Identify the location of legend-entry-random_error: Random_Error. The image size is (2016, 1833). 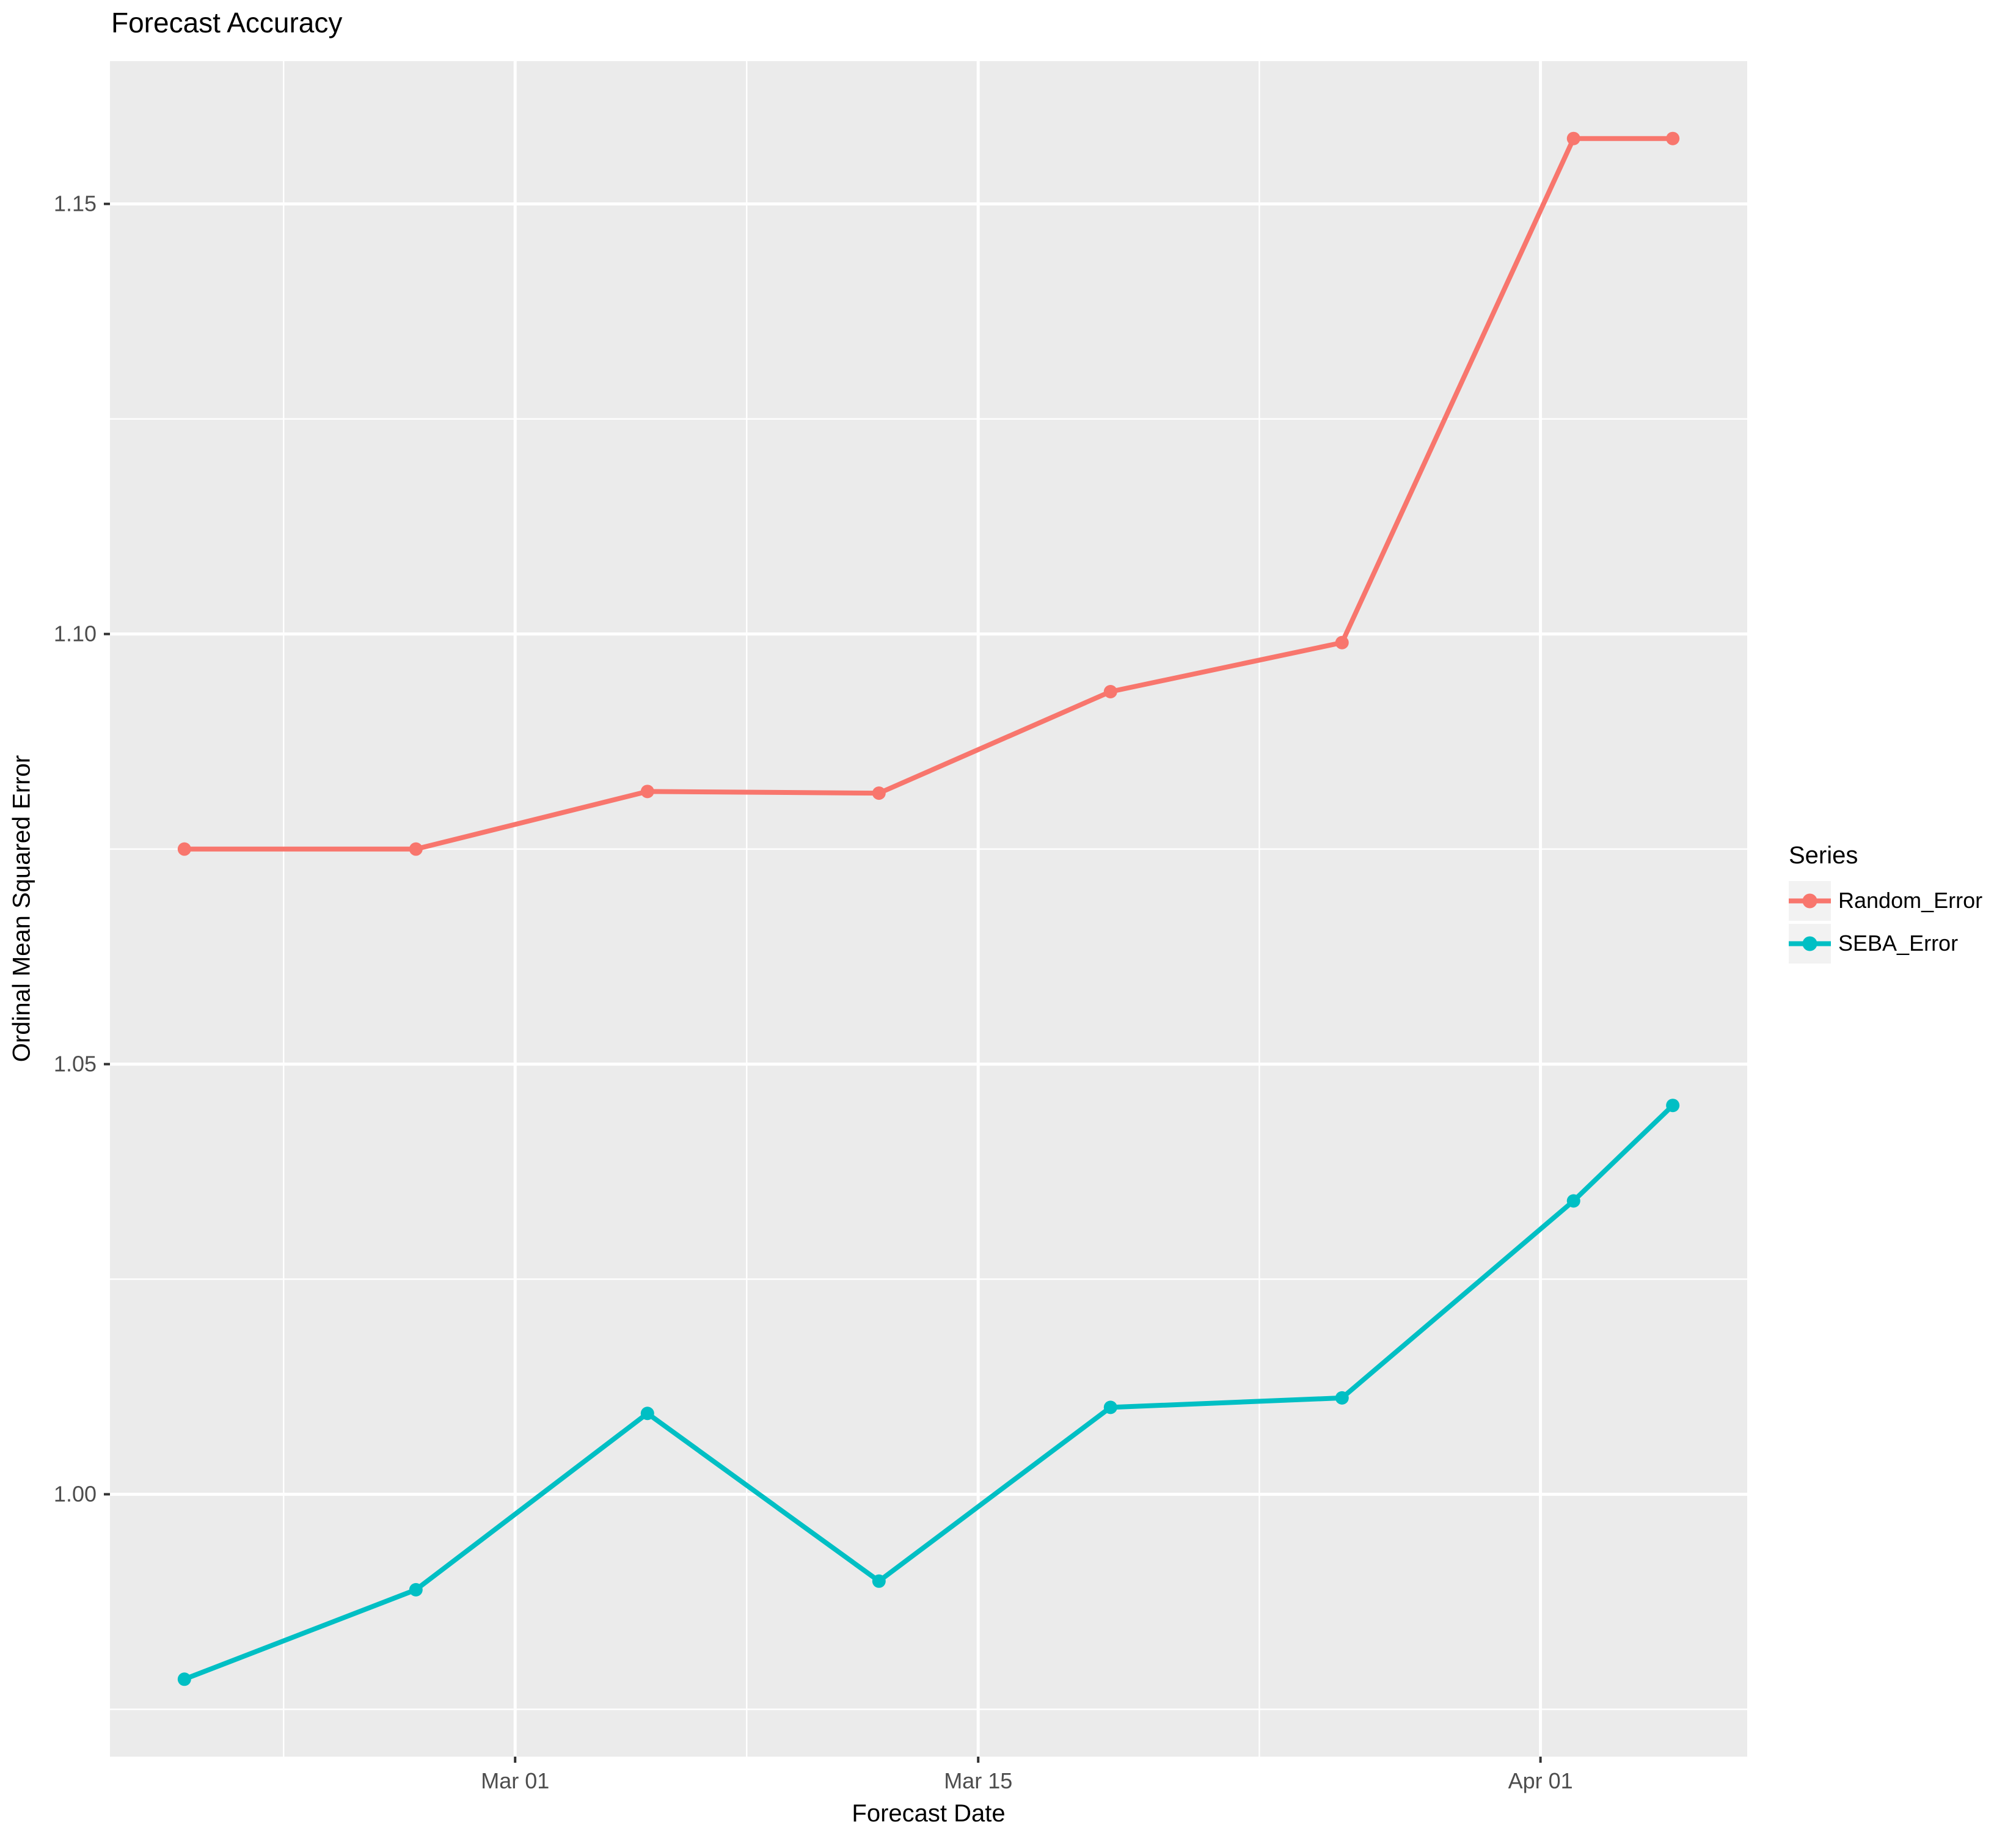
(1885, 900).